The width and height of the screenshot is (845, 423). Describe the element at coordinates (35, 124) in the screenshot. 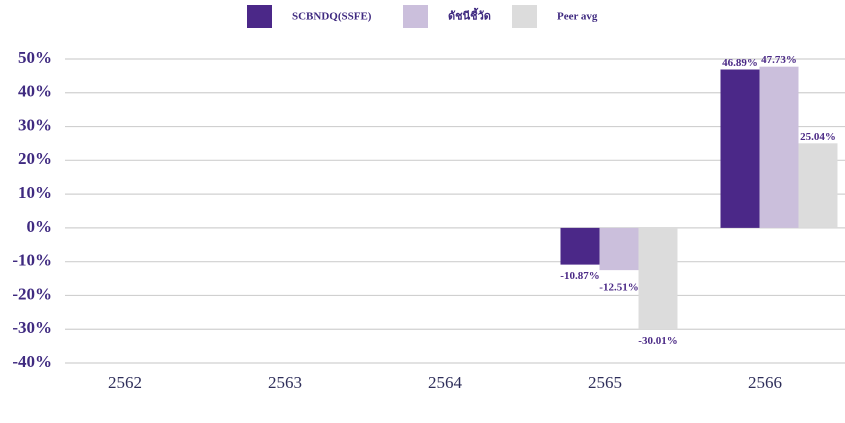

I see `y-tick-label: 30%` at that location.